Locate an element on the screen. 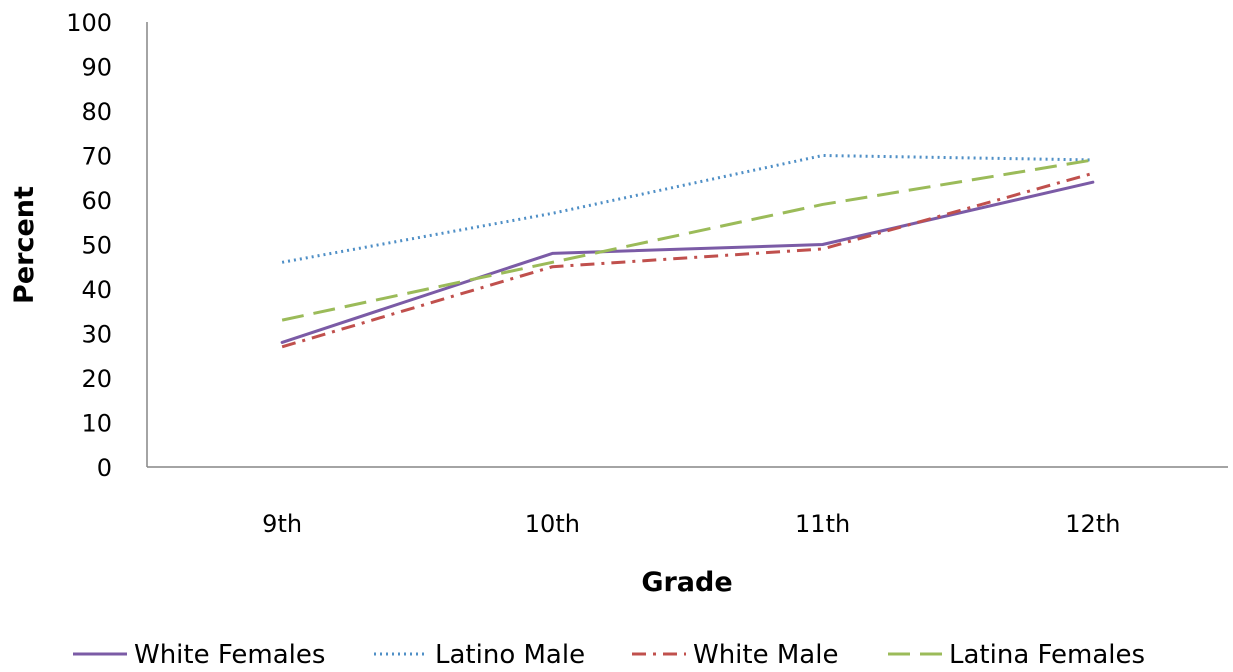  y-tick-label: 20 is located at coordinates (96, 379).